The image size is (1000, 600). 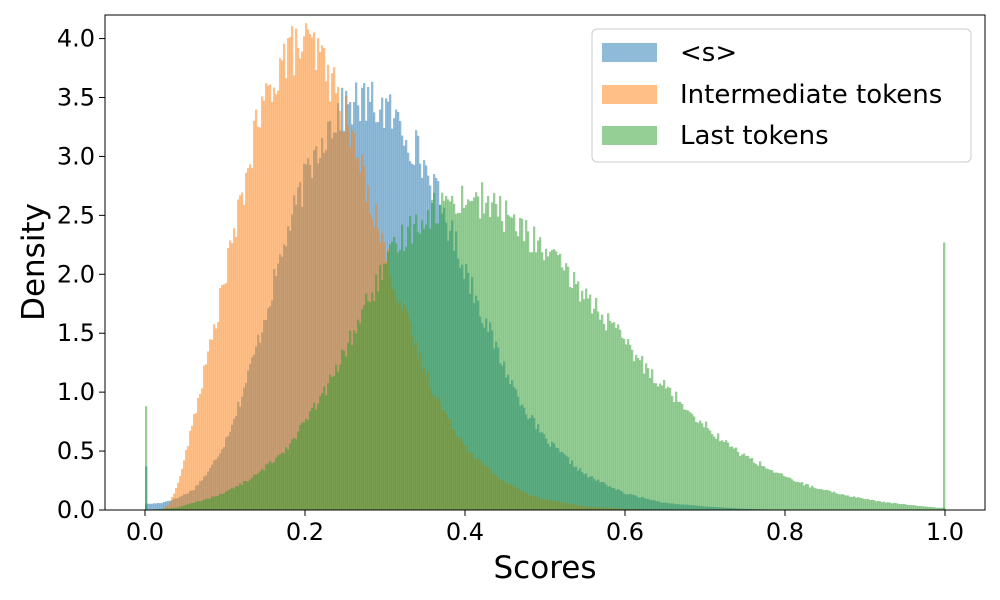 I want to click on legend-swatch-s, so click(x=629, y=52).